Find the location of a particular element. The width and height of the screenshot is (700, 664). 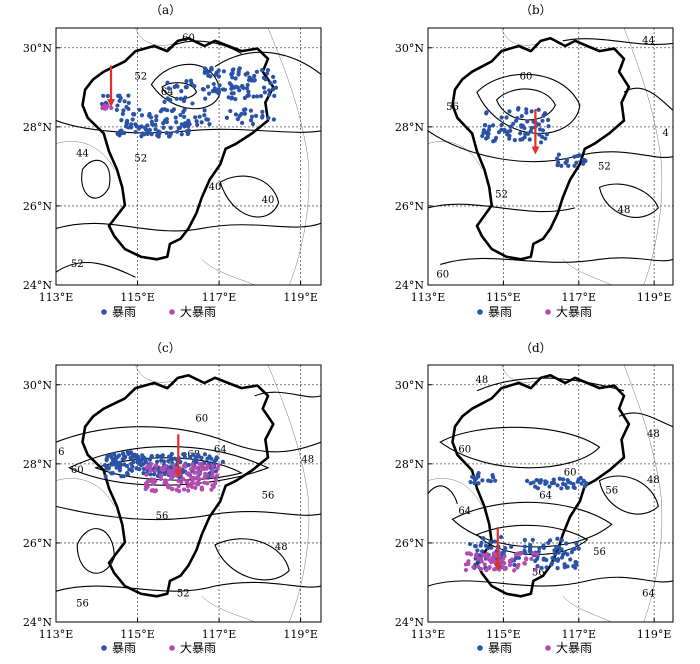

map-frame is located at coordinates (188, 156).